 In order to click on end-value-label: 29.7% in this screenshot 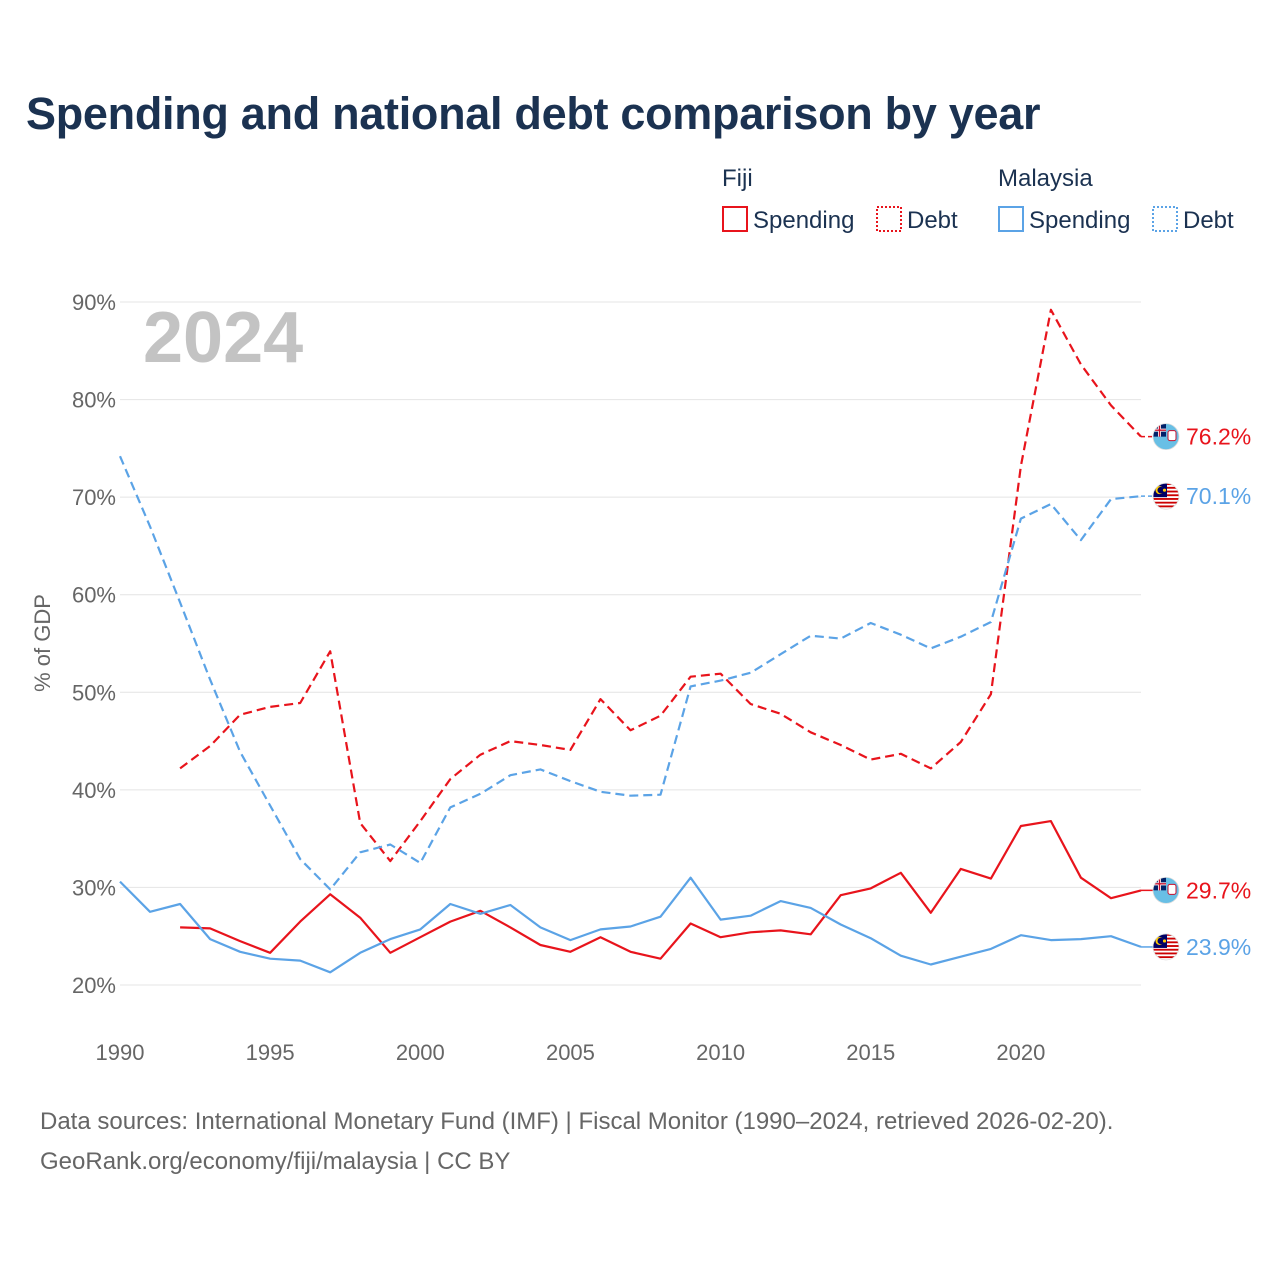, I will do `click(1218, 890)`.